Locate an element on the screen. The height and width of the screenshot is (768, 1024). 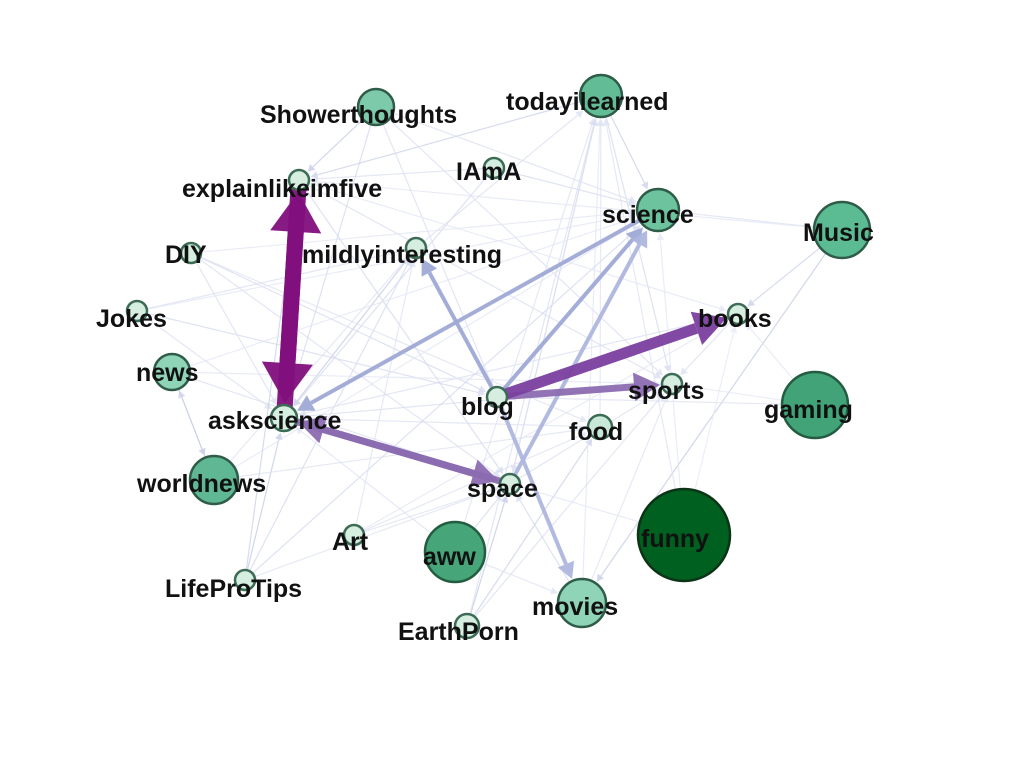
edge-explainlikeimfive-to-books is located at coordinates (515, 247).